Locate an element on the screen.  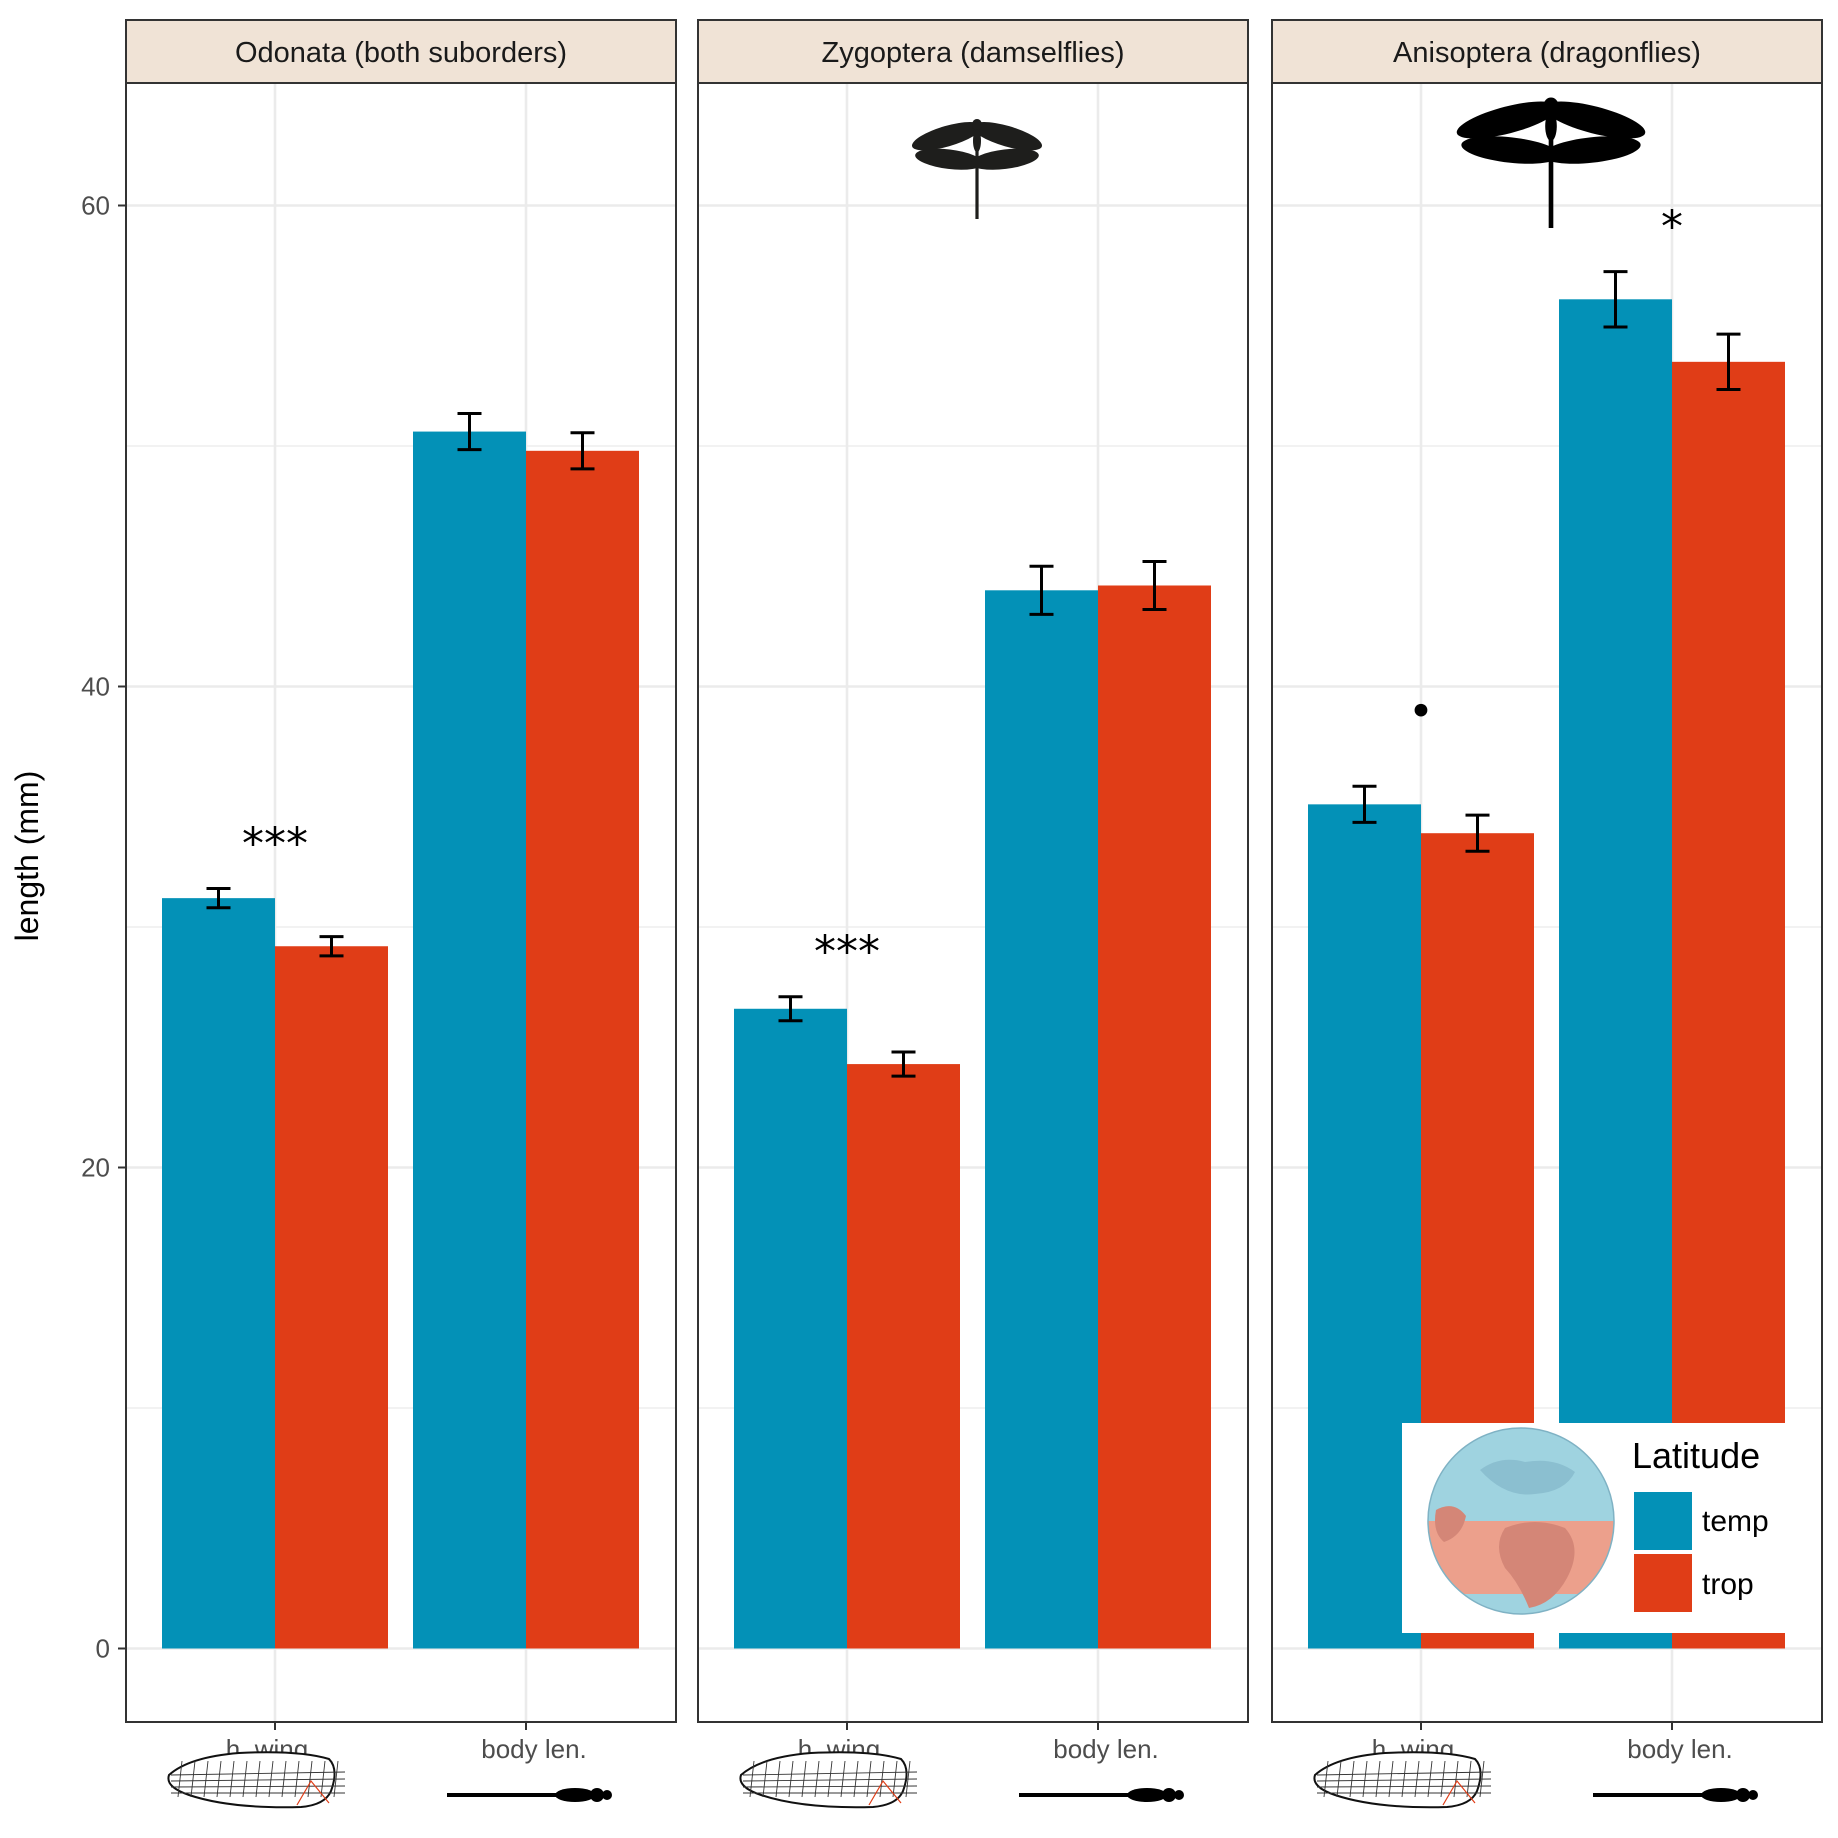
globe-icon is located at coordinates (1521, 1521).